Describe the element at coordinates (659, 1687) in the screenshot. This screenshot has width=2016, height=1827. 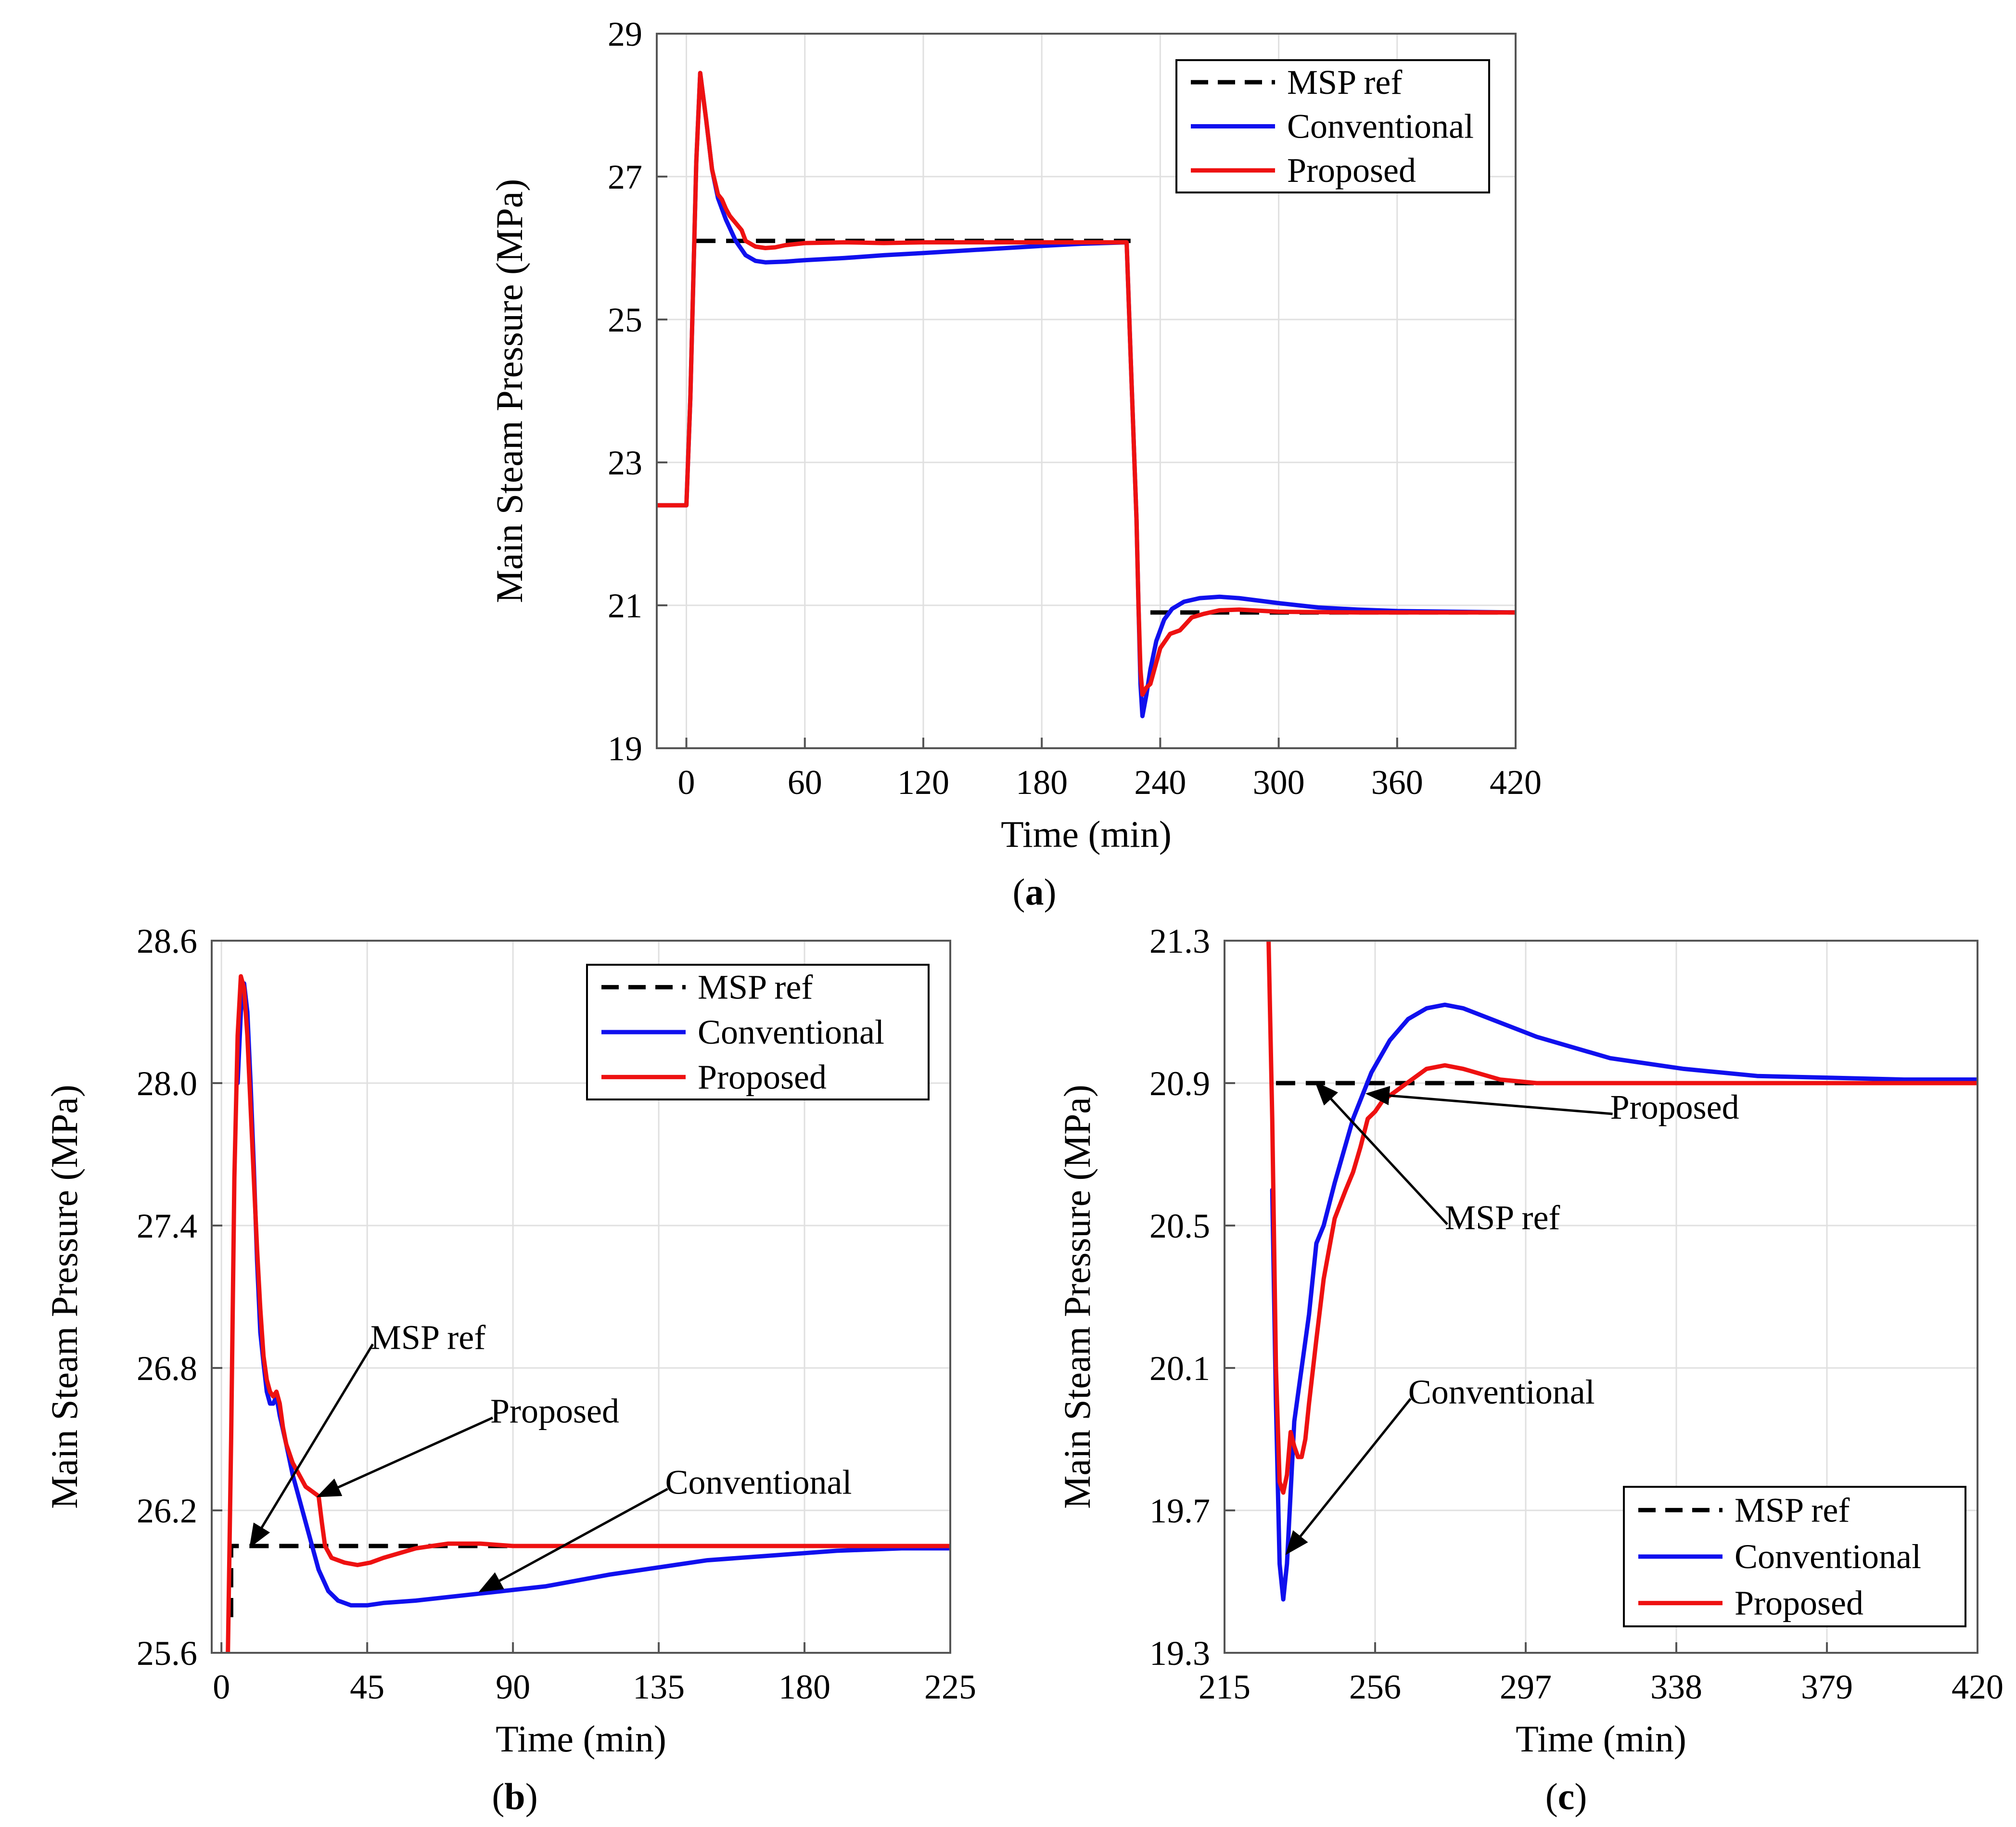
I see `x-tick-label: 135` at that location.